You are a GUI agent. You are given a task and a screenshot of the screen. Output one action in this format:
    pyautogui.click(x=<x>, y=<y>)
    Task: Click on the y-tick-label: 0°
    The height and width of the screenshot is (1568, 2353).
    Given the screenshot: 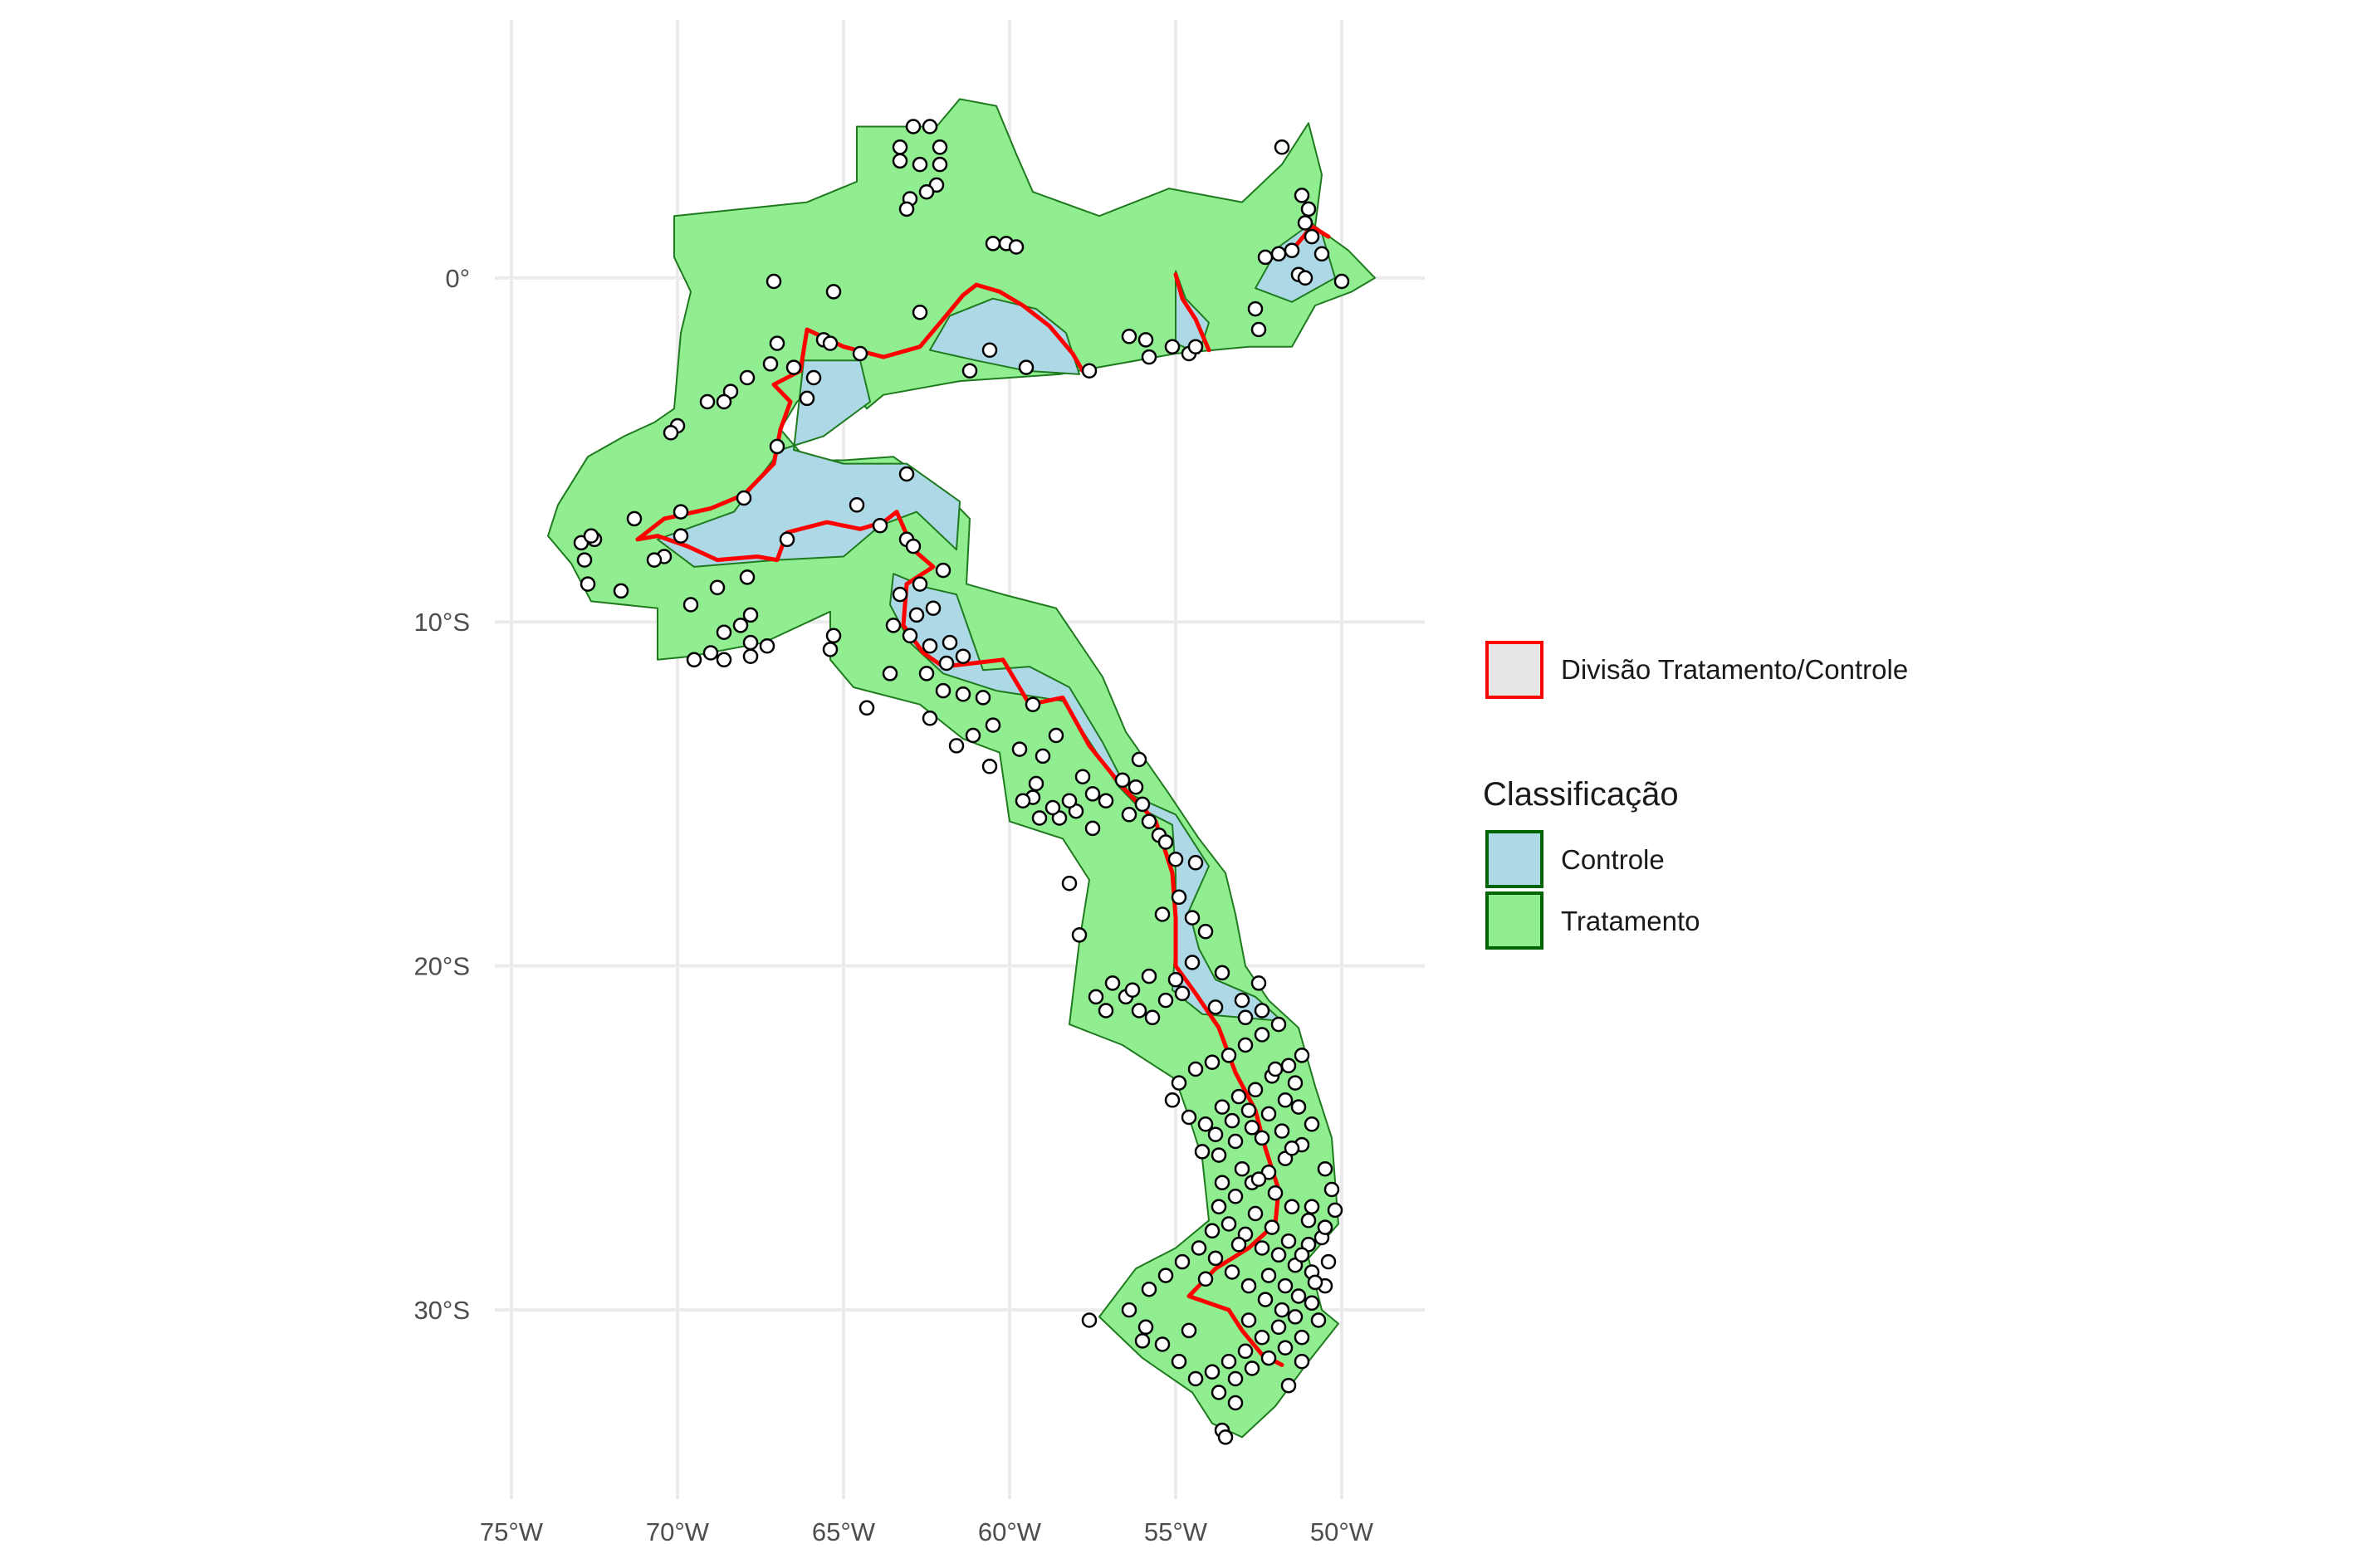 What is the action you would take?
    pyautogui.click(x=457, y=279)
    